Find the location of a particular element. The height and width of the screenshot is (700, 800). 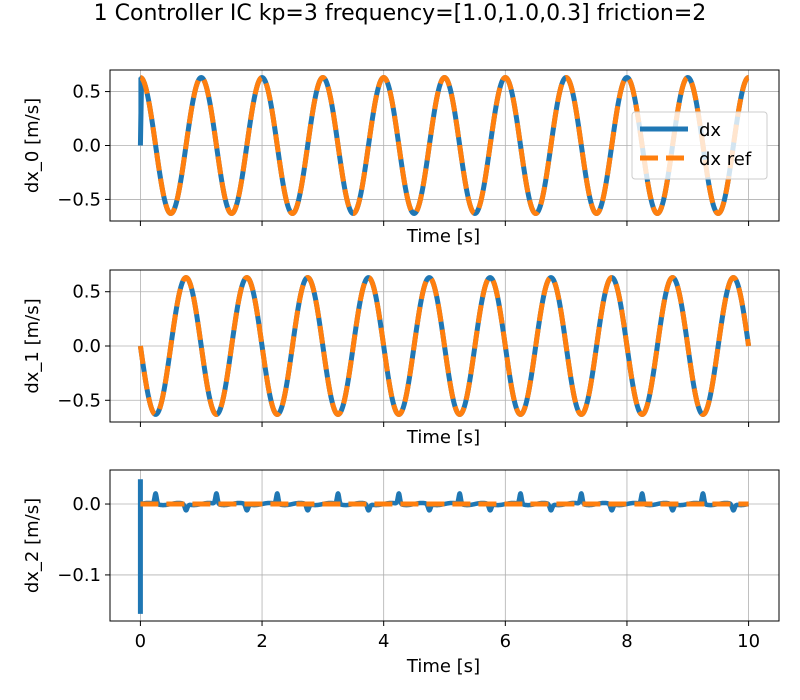

y-tick-label: −0.1 is located at coordinates (79, 575).